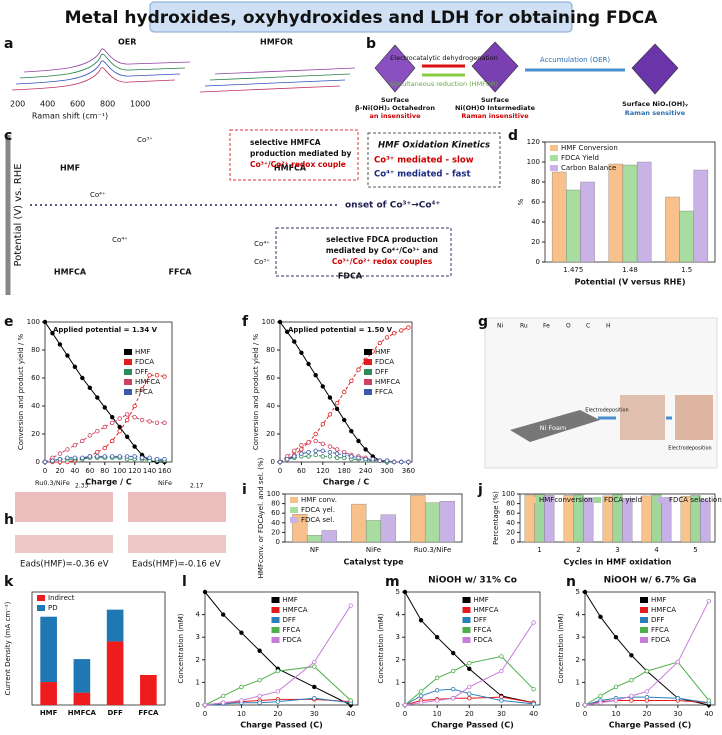  What do you see at coordinates (8, 136) in the screenshot?
I see `panel-letter: c` at bounding box center [8, 136].